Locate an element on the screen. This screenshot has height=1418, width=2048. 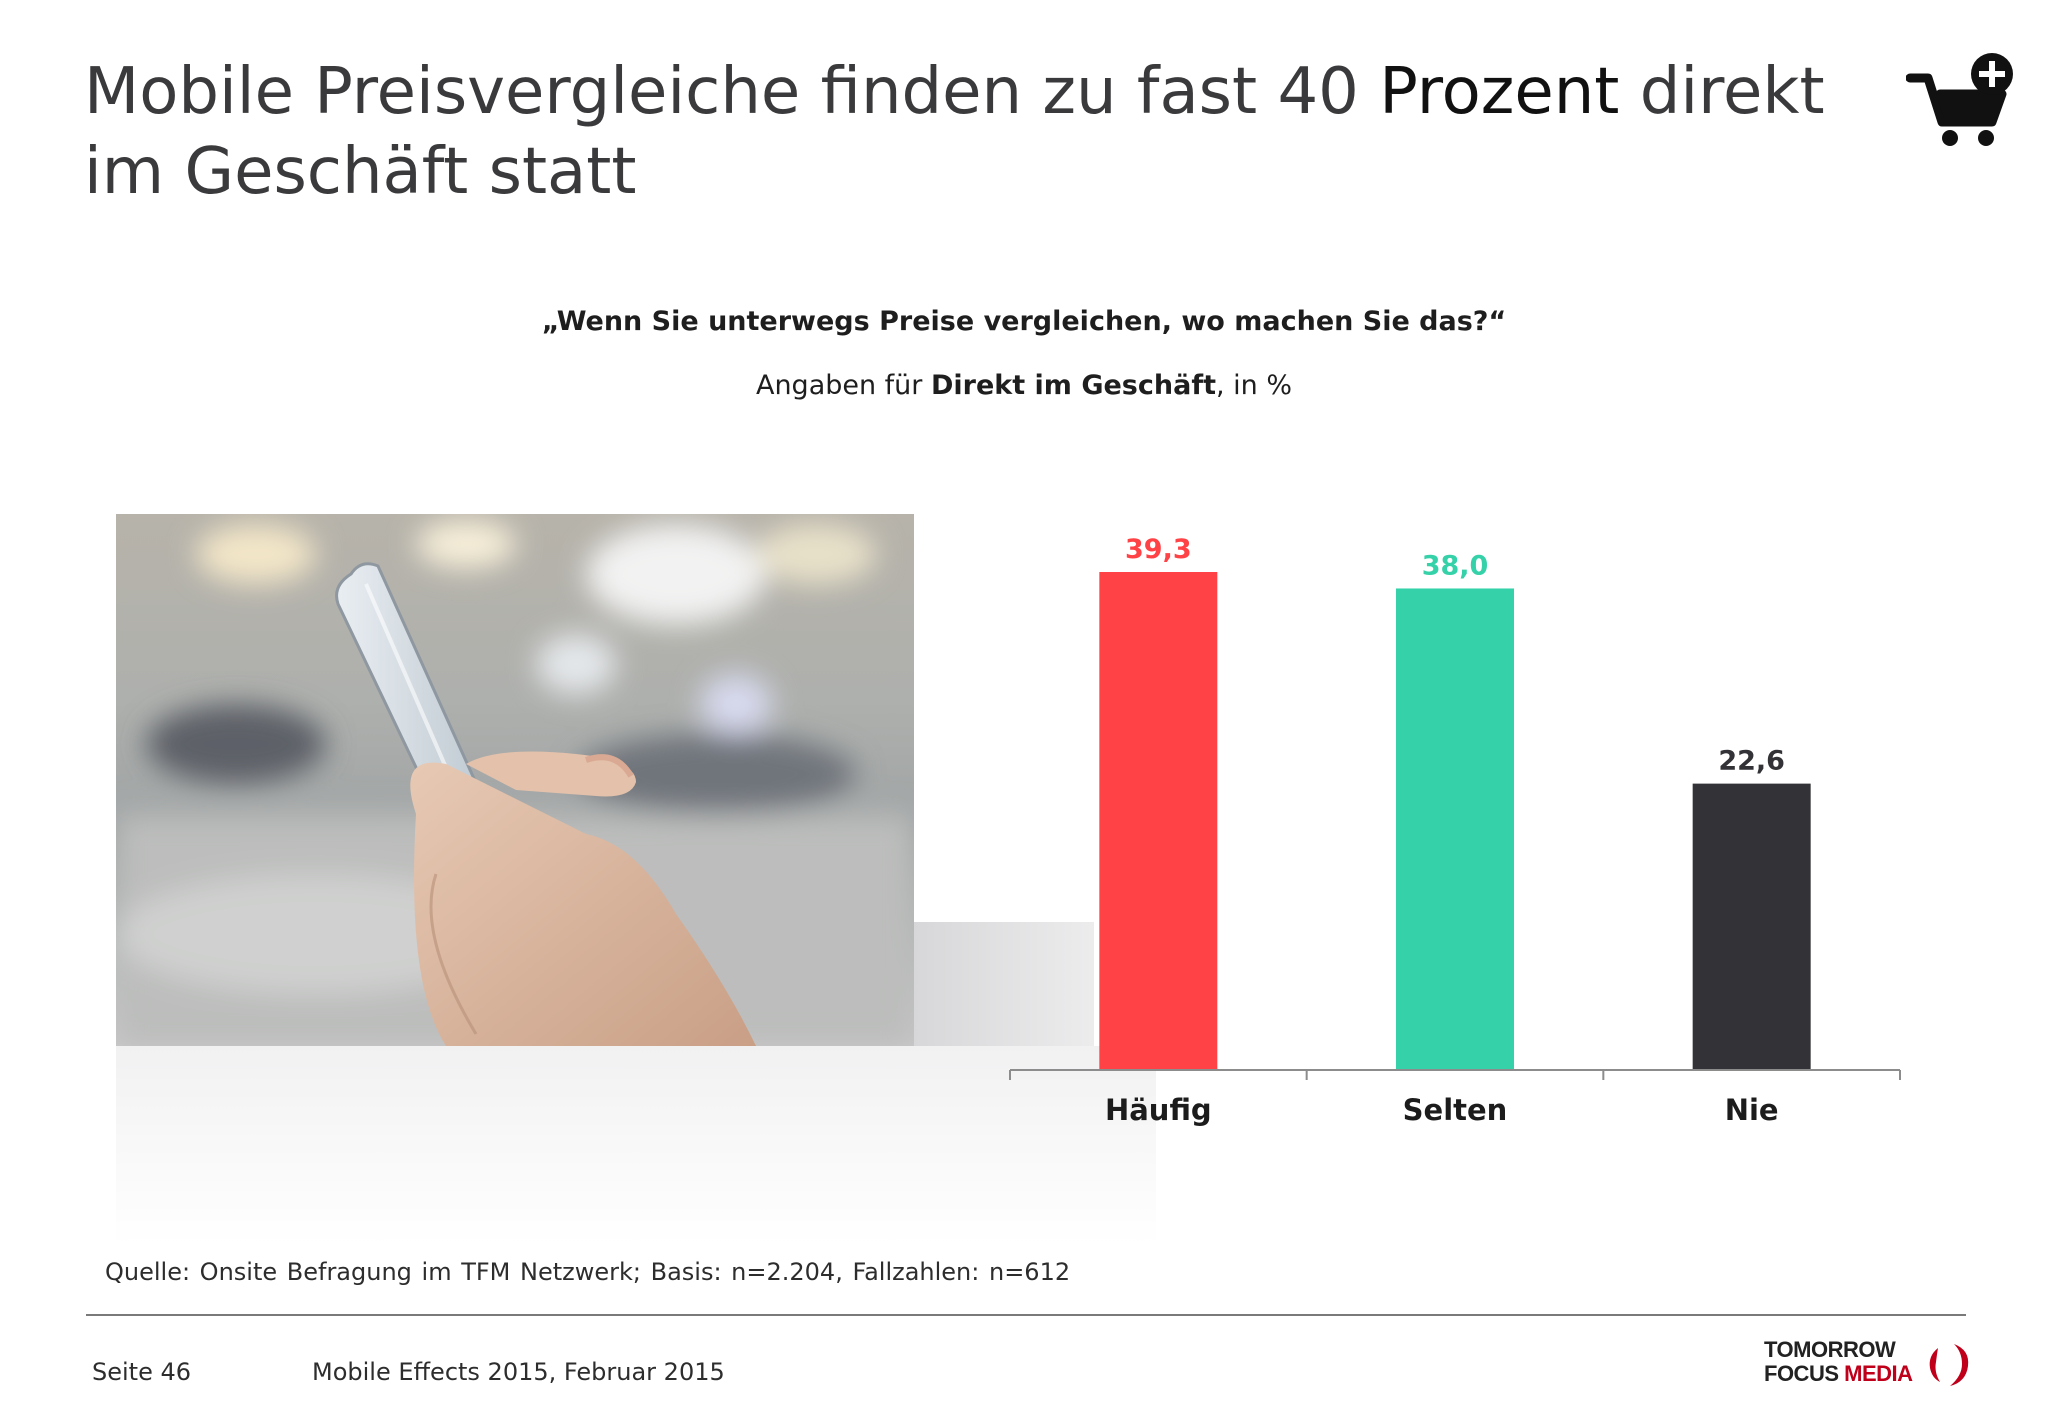
logo-line-2: FOCUS MEDIA is located at coordinates (1869, 1374).